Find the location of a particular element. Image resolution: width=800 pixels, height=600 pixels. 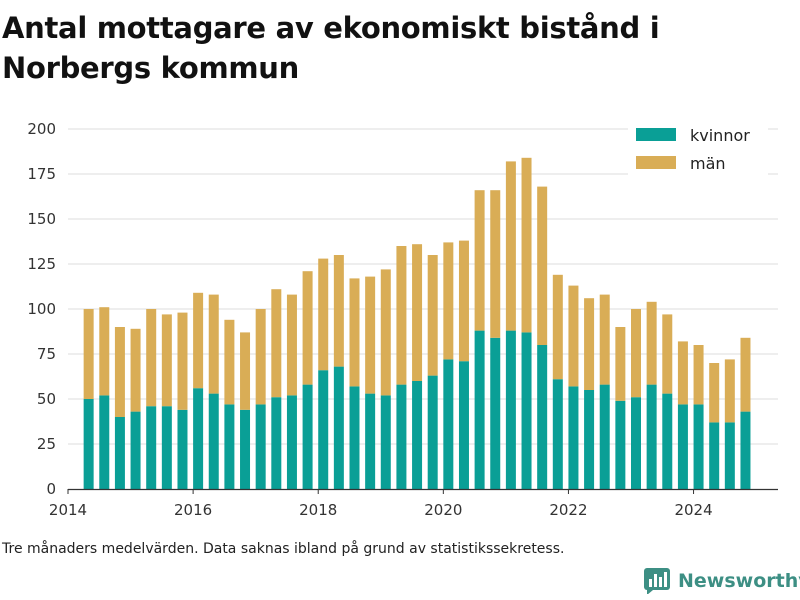

legend-label-man: män is located at coordinates (708, 163).